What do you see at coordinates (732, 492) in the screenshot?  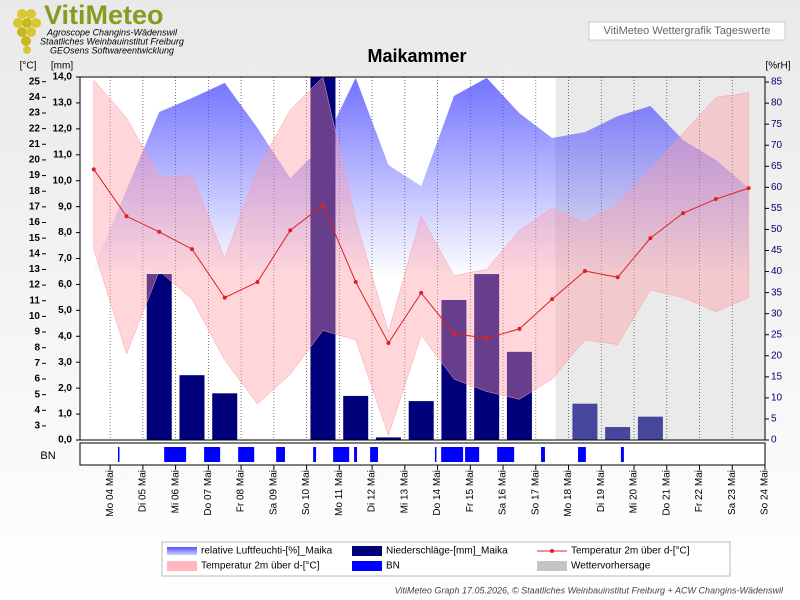 I see `x-tick-label: Sa 23 Mai` at bounding box center [732, 492].